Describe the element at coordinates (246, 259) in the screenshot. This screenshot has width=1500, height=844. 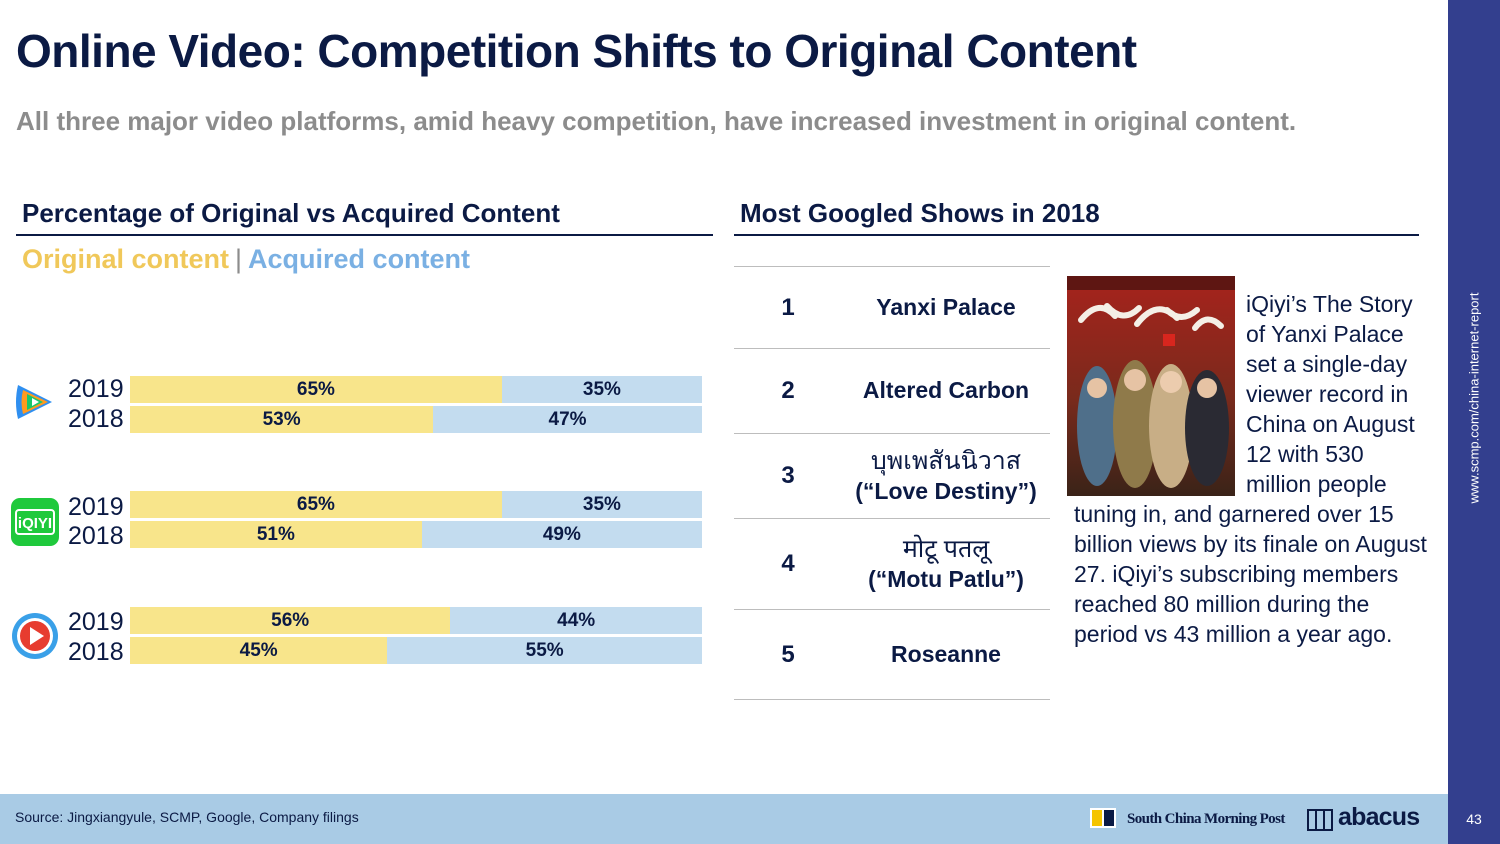
I see `chart-legend: Original content | Acquired content` at that location.